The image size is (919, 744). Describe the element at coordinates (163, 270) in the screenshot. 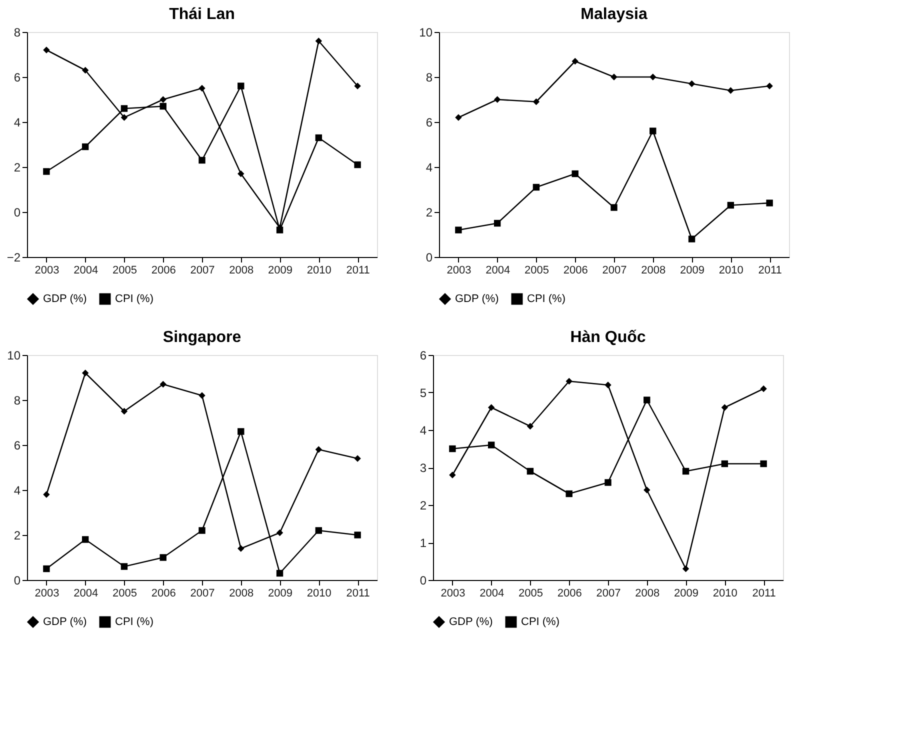

I see `x-tick-label: 2006` at that location.